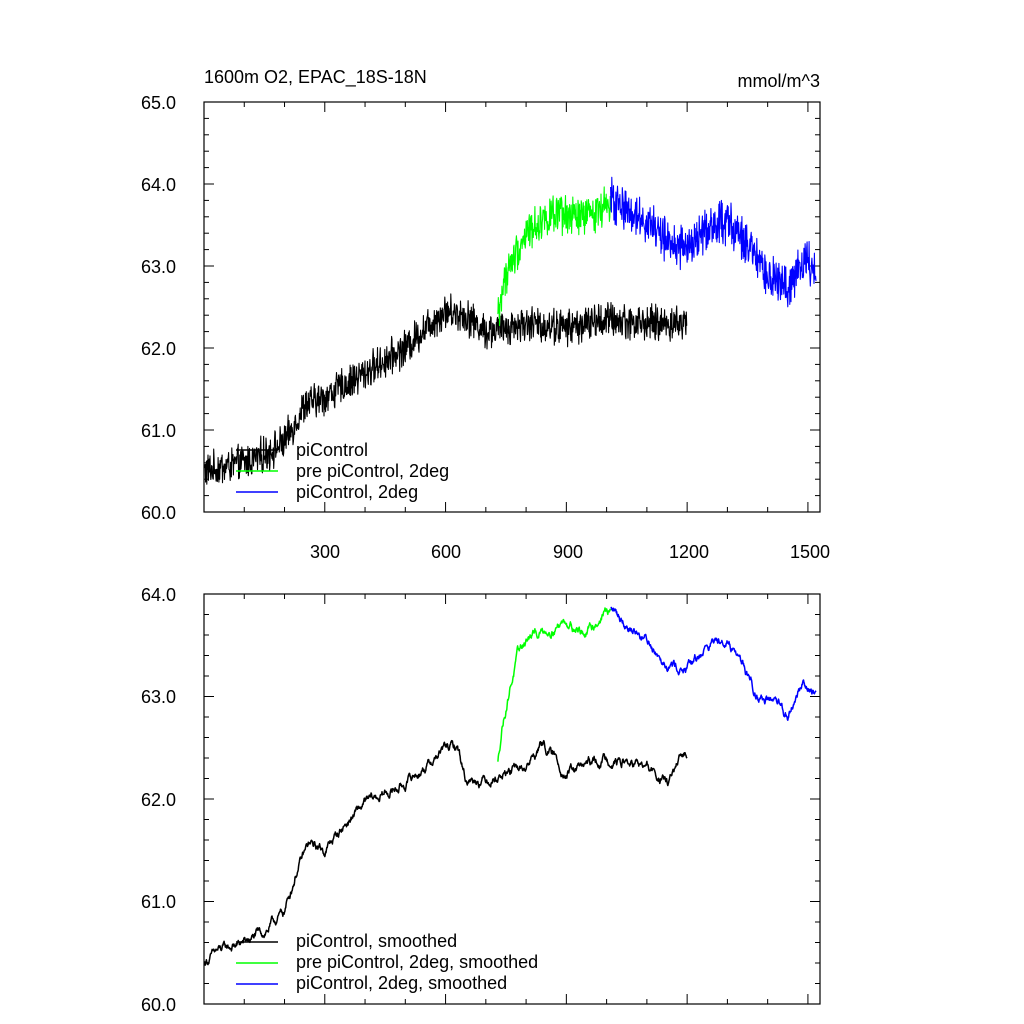 The height and width of the screenshot is (1024, 1024). Describe the element at coordinates (158, 308) in the screenshot. I see `top-y-axis: 60.0 61.0 62.0 63.0 64.0 65.0` at that location.